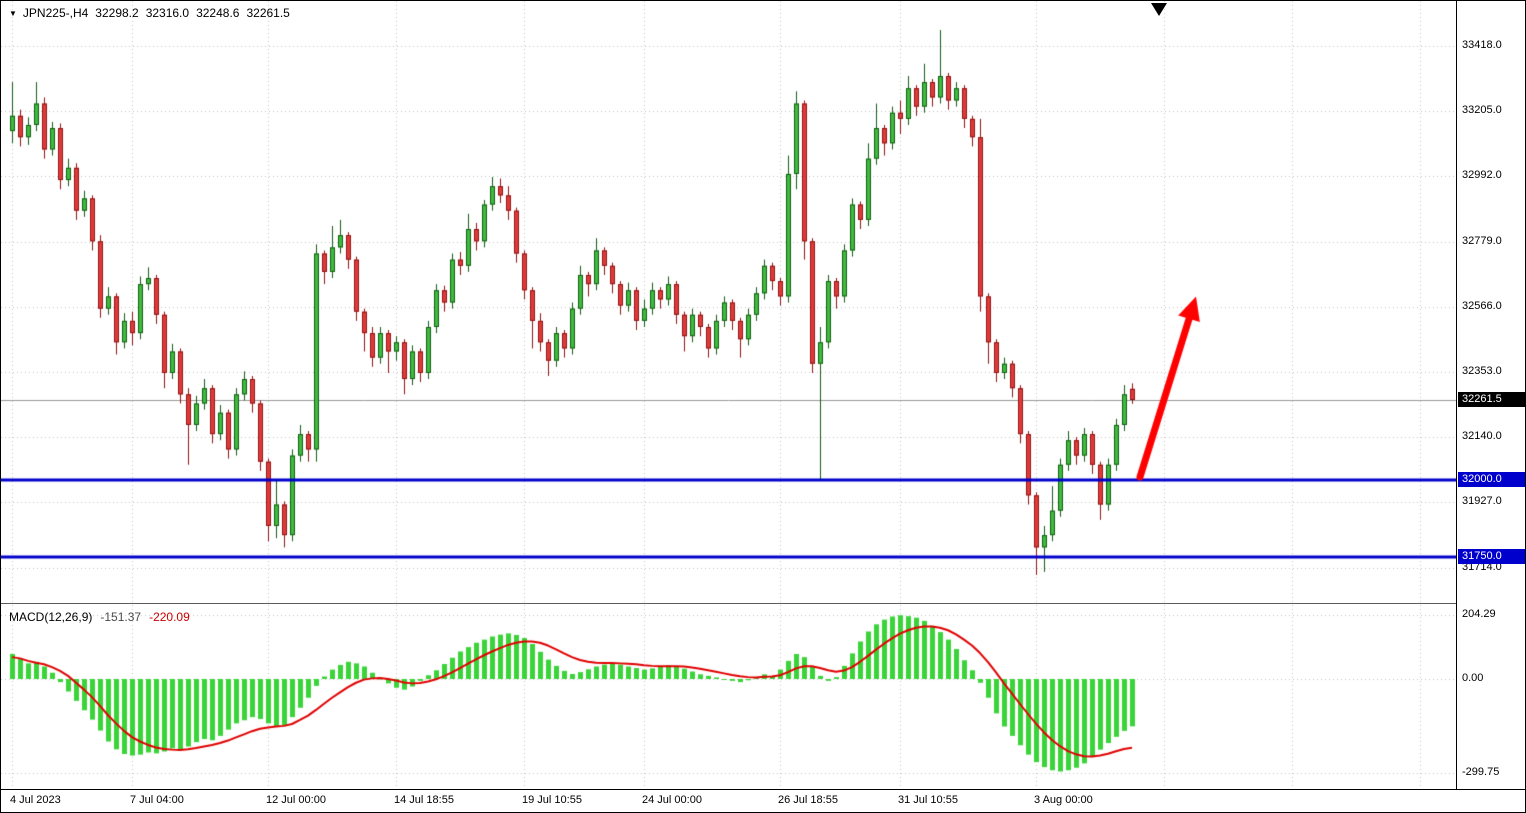 This screenshot has height=813, width=1526. I want to click on chart-shift-marker-icon, so click(1159, 9).